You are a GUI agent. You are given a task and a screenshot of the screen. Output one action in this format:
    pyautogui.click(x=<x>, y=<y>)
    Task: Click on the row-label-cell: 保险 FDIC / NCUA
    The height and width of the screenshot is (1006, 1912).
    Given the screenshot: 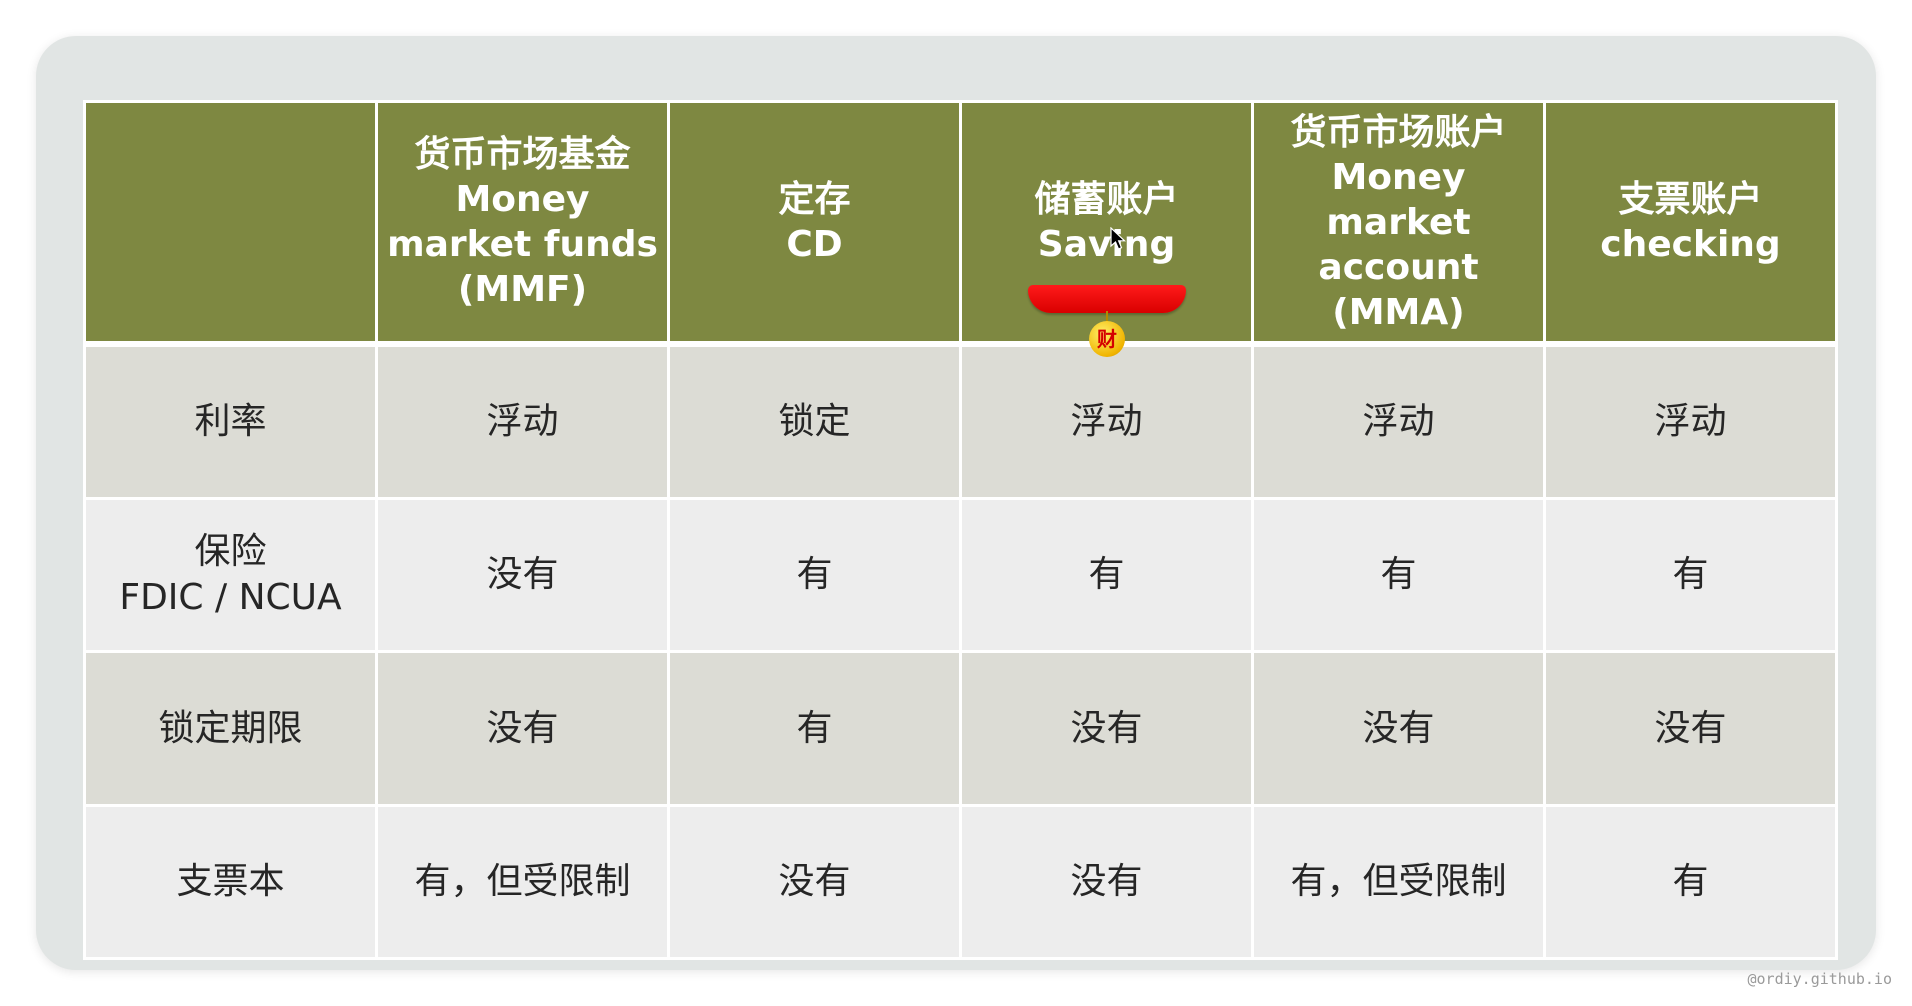 What is the action you would take?
    pyautogui.click(x=230, y=575)
    